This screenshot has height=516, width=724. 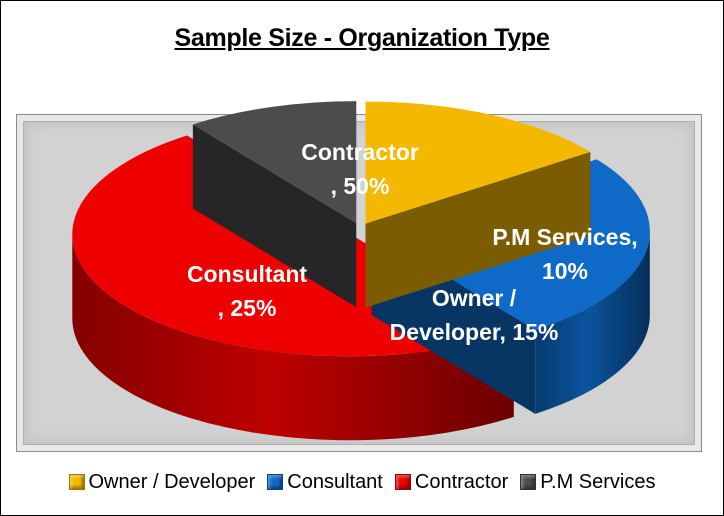 I want to click on legend-item-contractor: Contractor, so click(x=451, y=482).